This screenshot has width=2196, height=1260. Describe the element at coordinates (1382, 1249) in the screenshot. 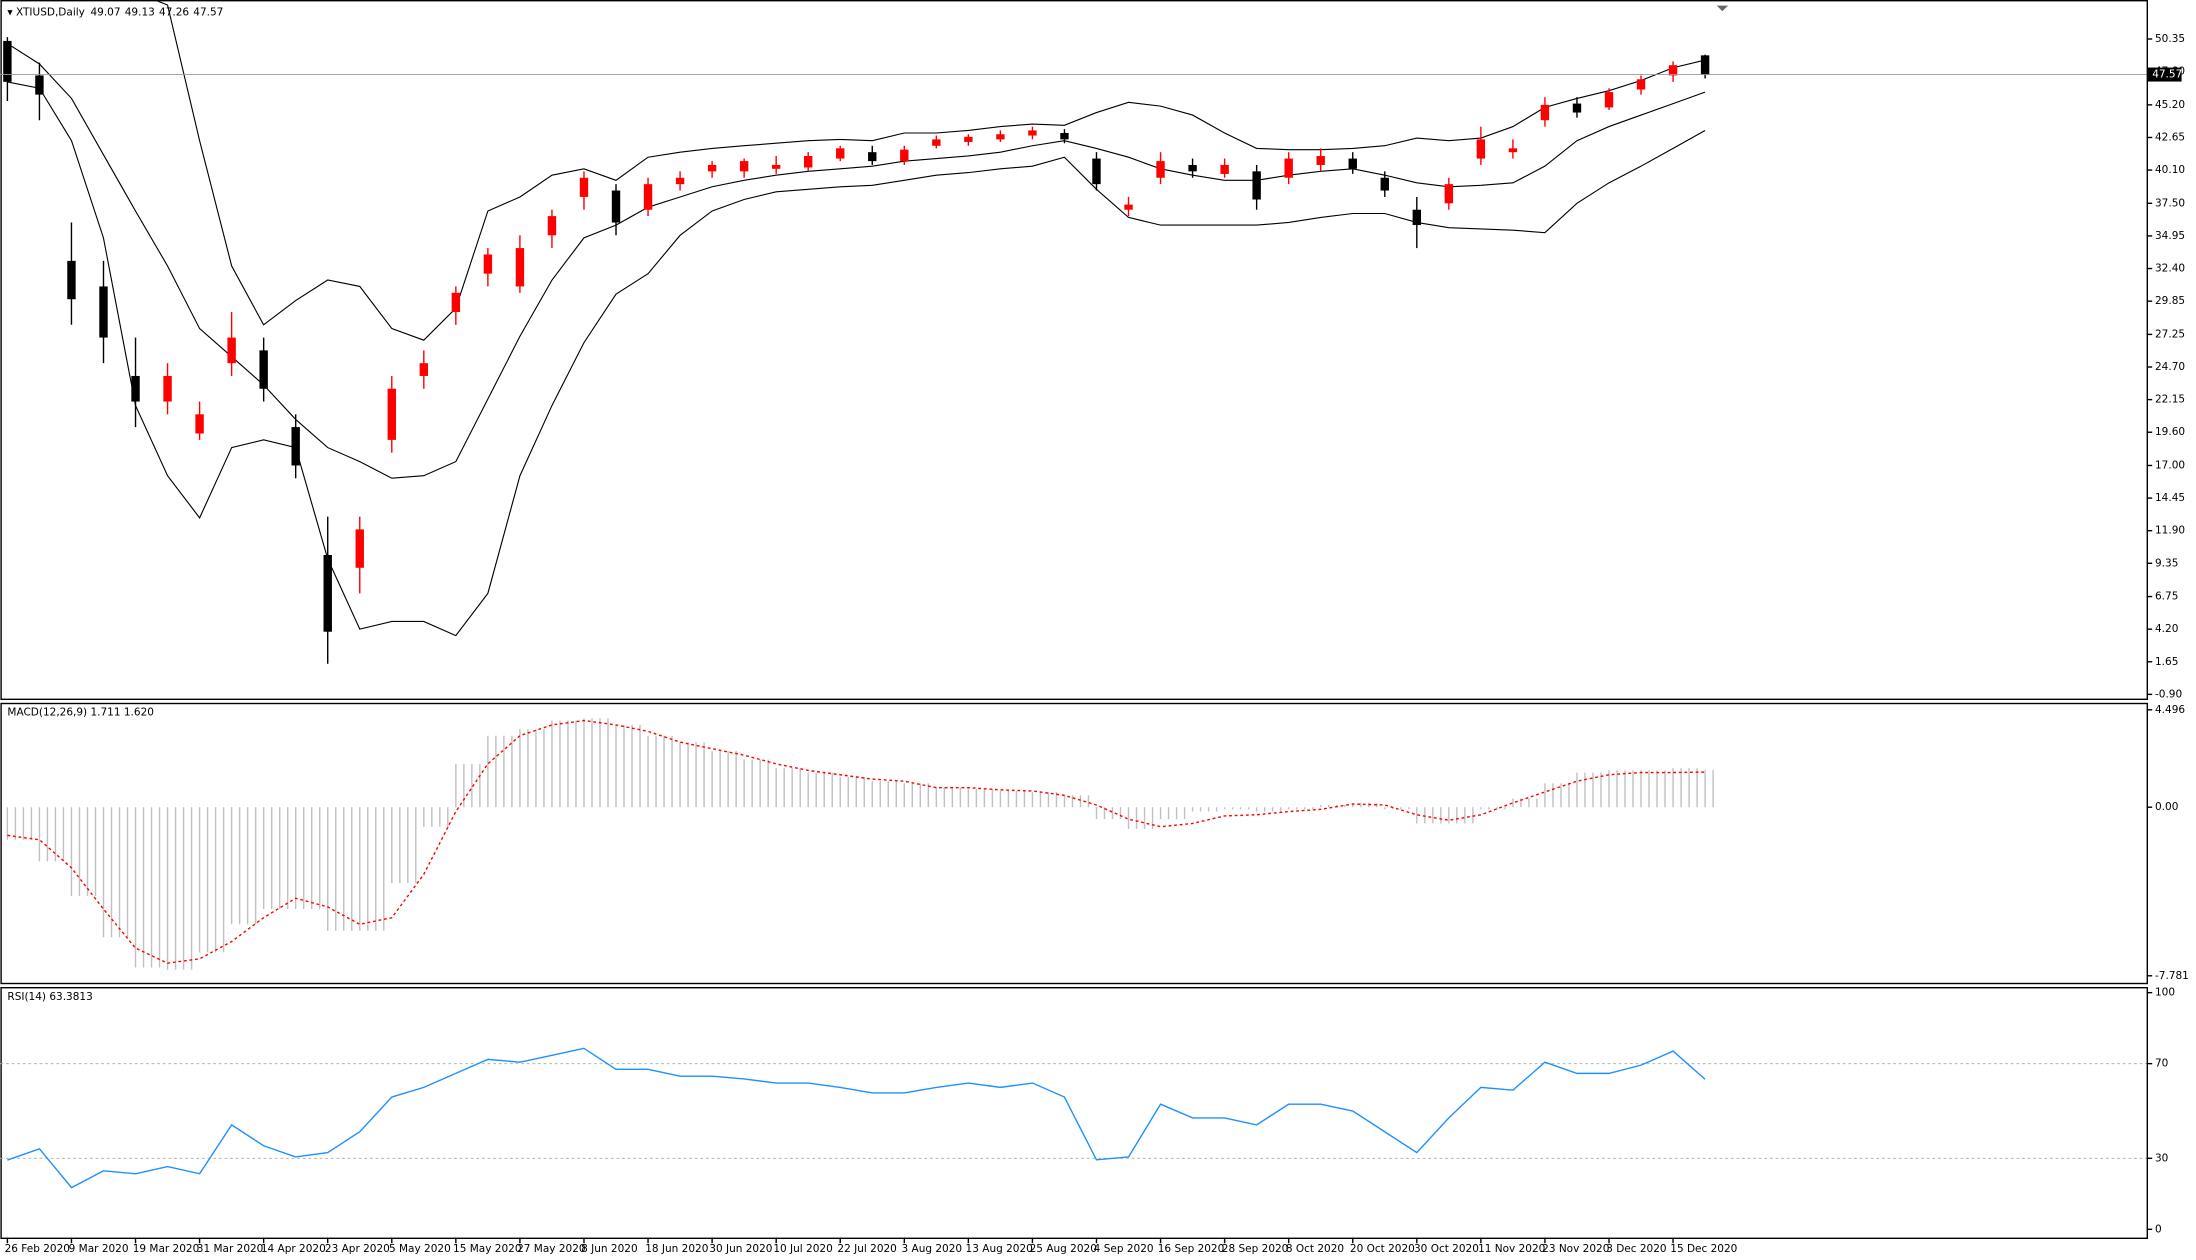

I see `x-tick-label: 20 Oct 2020` at that location.